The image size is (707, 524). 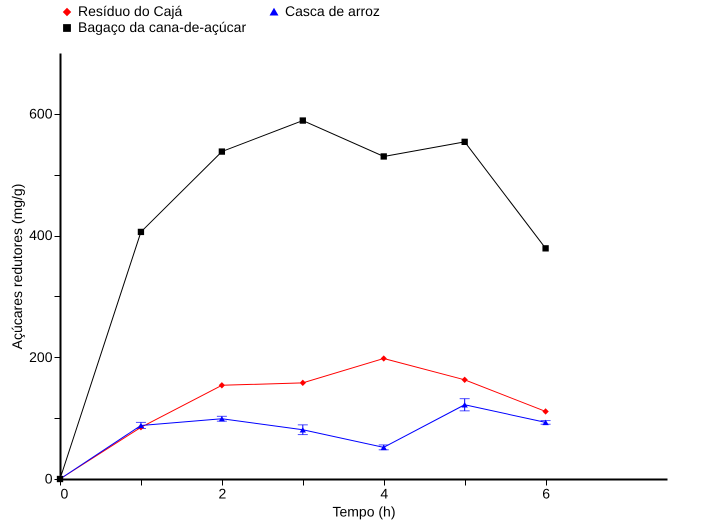 What do you see at coordinates (64, 494) in the screenshot?
I see `x-tick-label: 0` at bounding box center [64, 494].